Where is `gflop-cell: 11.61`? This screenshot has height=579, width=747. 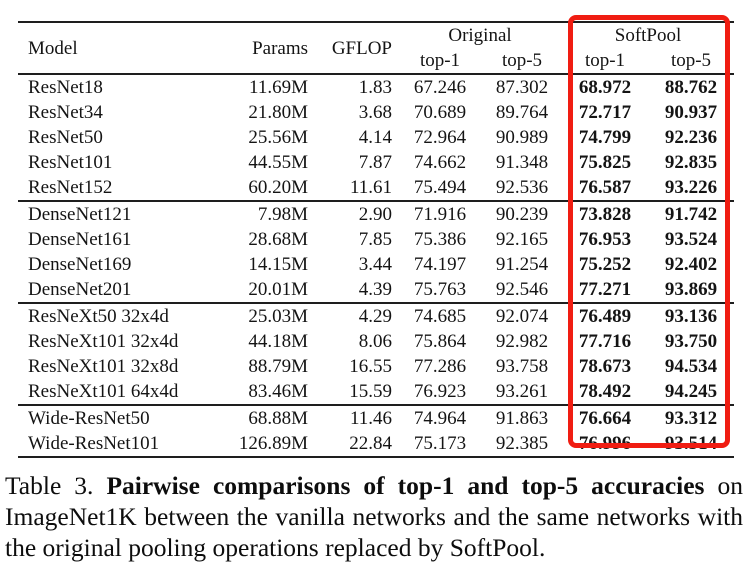 gflop-cell: 11.61 is located at coordinates (370, 187).